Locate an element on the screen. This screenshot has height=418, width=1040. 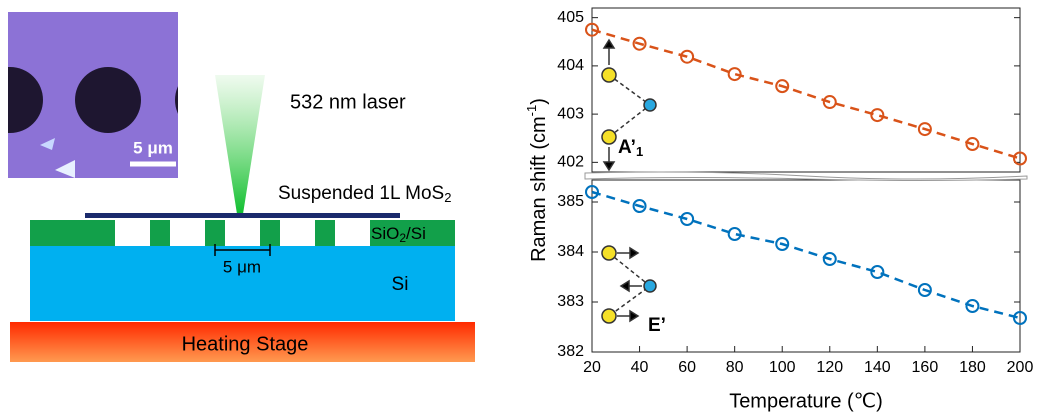
annotation-part: A’ is located at coordinates (627, 147).